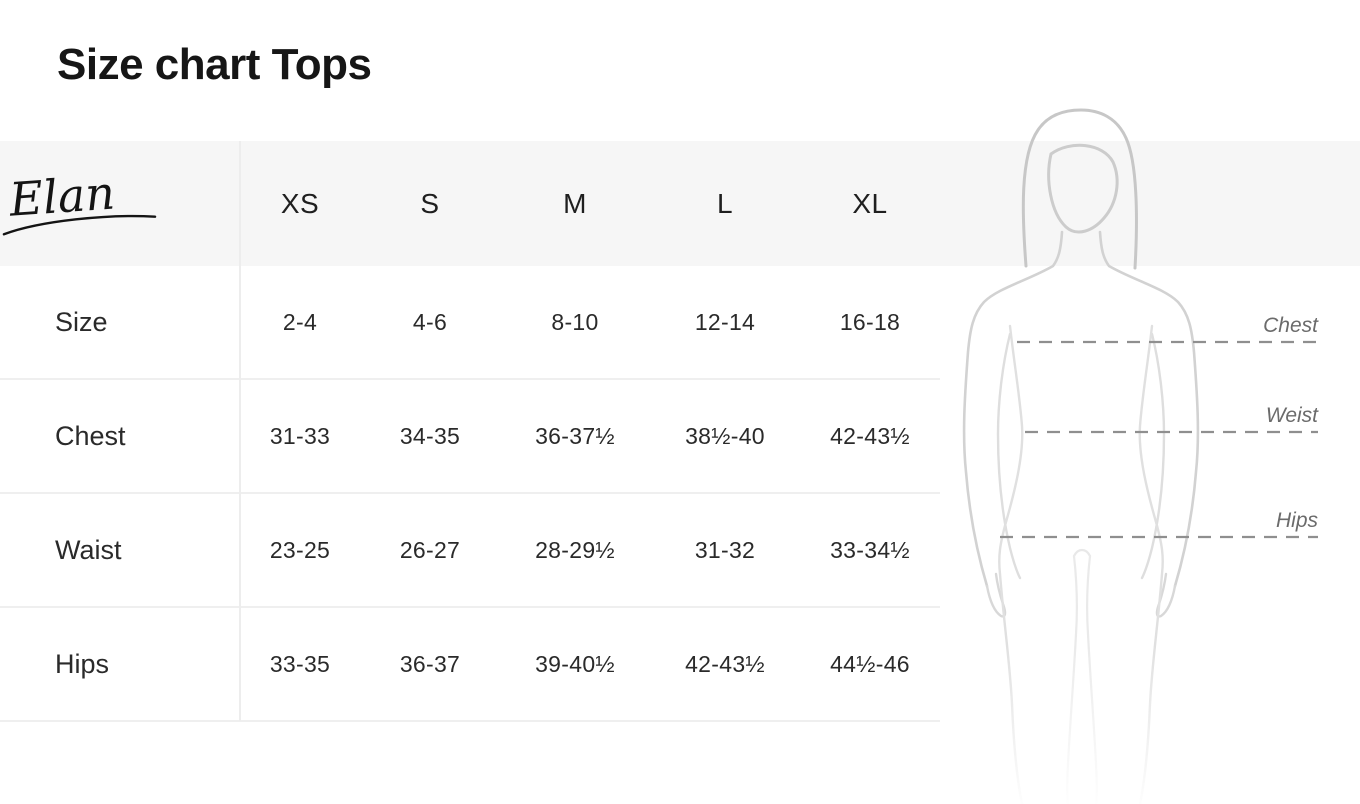  What do you see at coordinates (300, 203) in the screenshot?
I see `column-header-xs: XS` at bounding box center [300, 203].